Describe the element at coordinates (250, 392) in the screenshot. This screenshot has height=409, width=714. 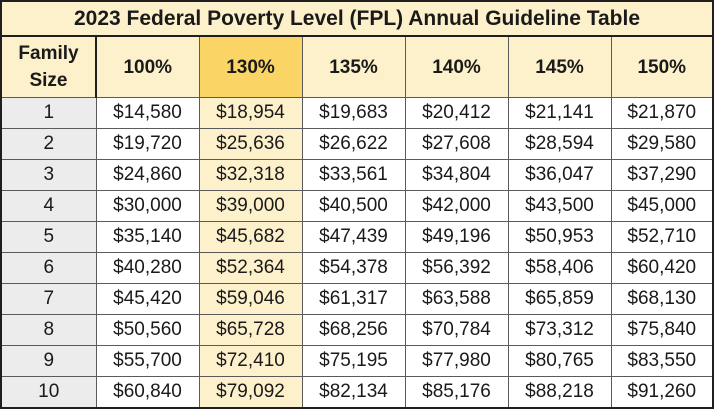
I see `guideline-value-cell: $79,092` at that location.